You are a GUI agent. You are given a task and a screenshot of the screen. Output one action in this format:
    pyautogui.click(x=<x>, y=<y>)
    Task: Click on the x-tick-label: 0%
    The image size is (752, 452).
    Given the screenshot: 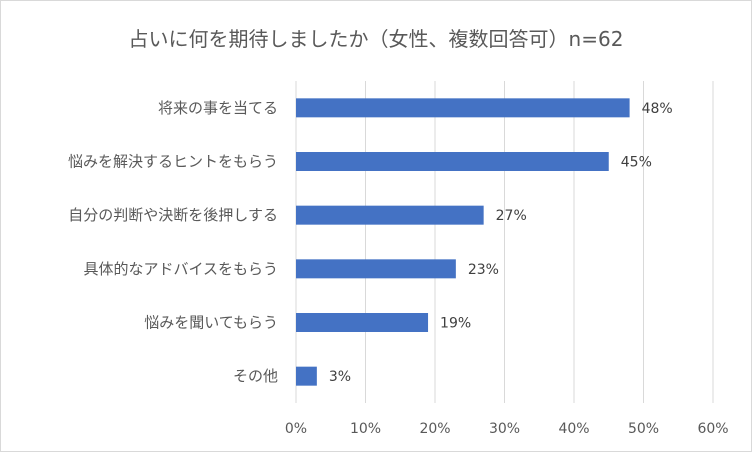 What is the action you would take?
    pyautogui.click(x=296, y=429)
    